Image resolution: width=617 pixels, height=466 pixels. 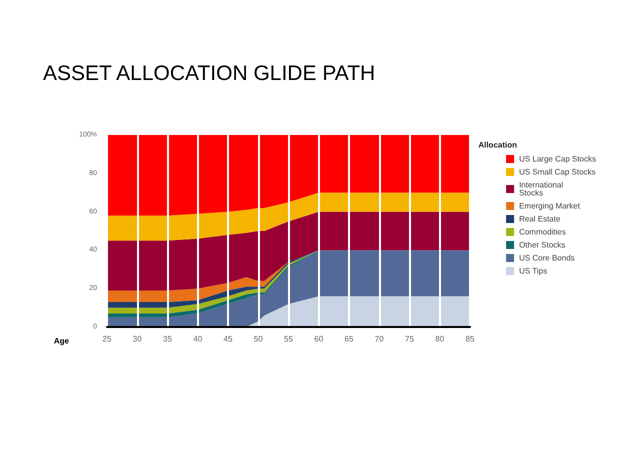 I want to click on x-tick-label: 75, so click(x=409, y=339).